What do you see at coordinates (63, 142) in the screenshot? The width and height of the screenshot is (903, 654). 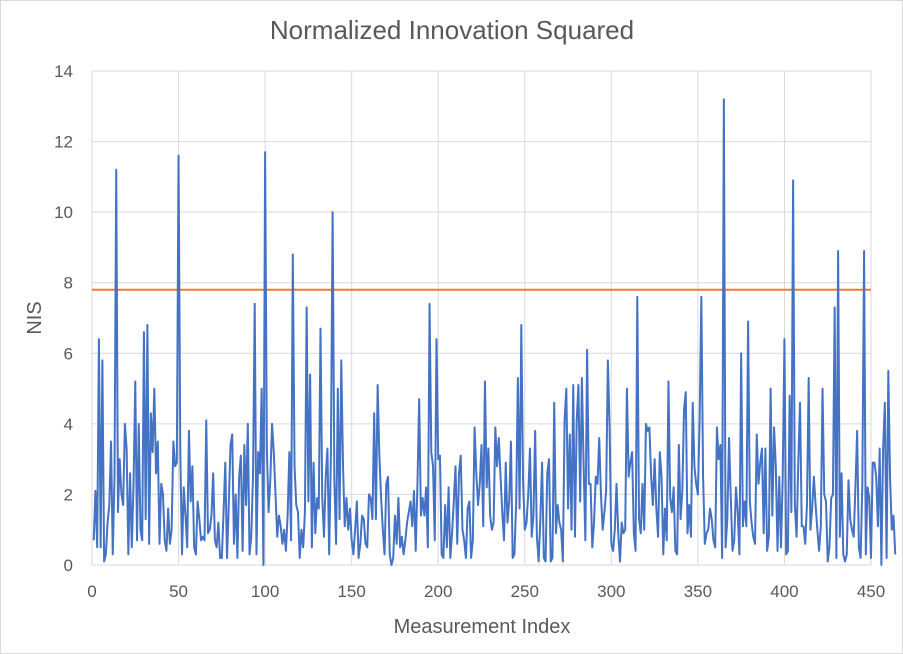 I see `y-tick-label: 12` at bounding box center [63, 142].